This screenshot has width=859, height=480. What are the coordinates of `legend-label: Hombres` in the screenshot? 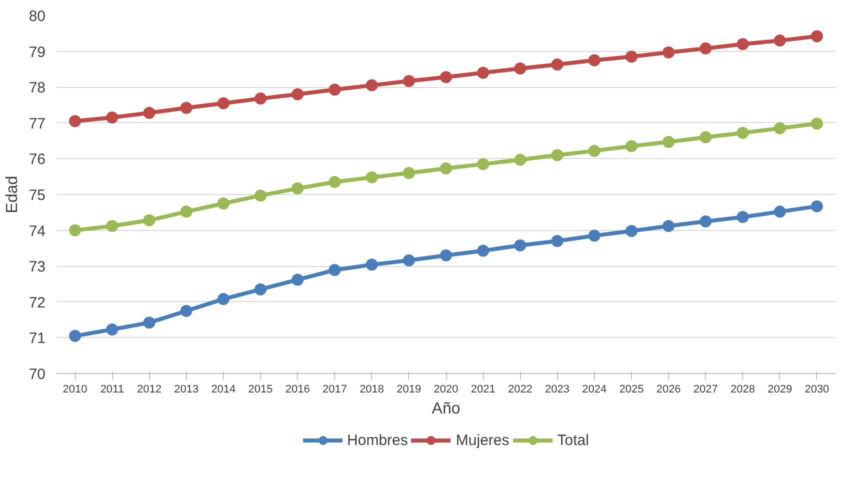 It's located at (377, 440).